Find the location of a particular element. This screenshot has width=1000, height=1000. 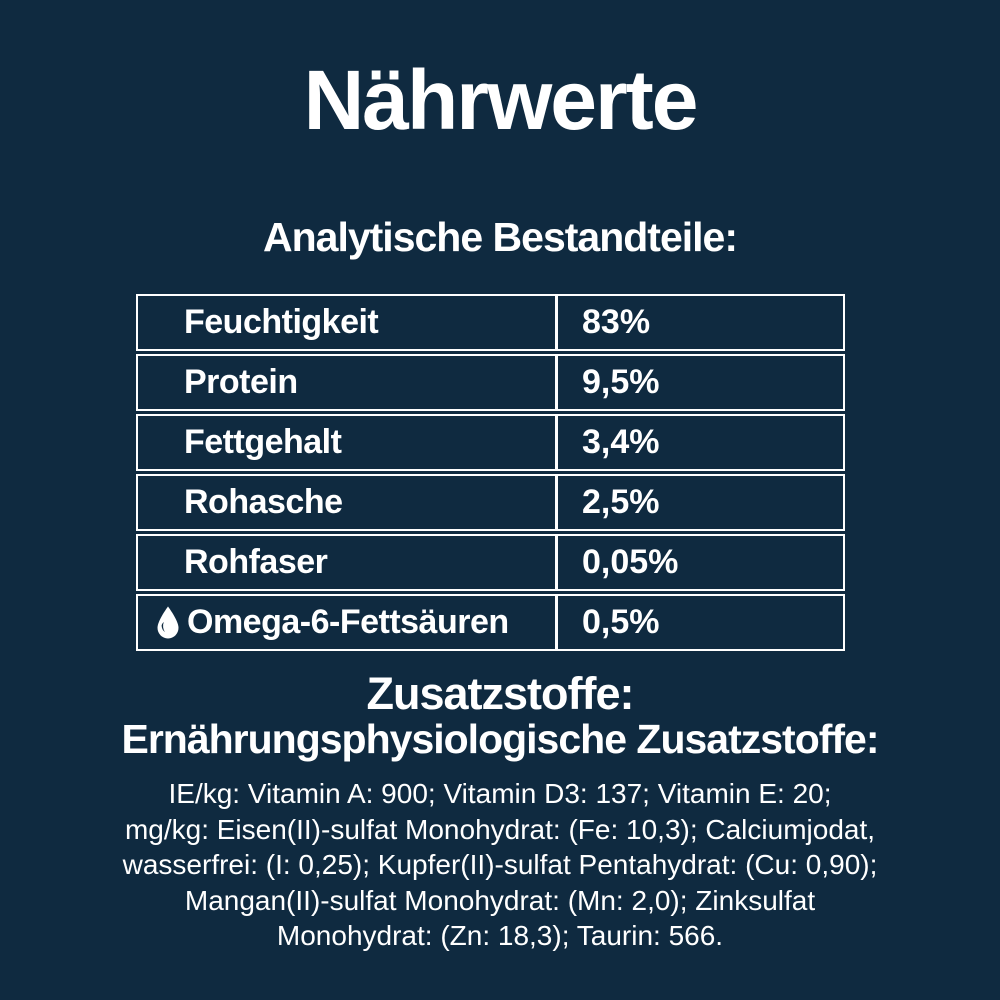

table-row: Rohfaser 0,05% is located at coordinates (490, 562).